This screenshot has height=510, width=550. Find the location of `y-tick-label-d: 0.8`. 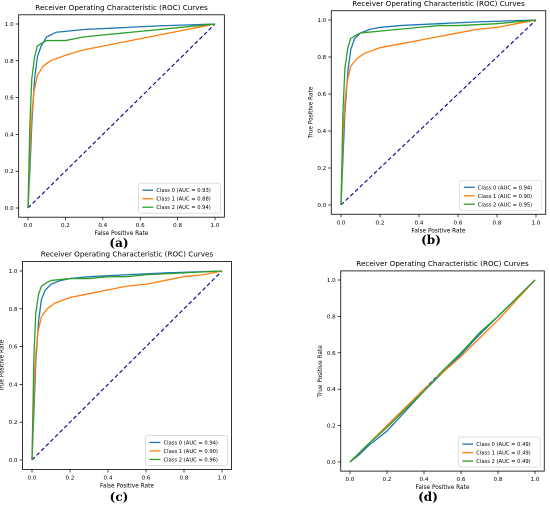

y-tick-label-d: 0.8 is located at coordinates (331, 317).